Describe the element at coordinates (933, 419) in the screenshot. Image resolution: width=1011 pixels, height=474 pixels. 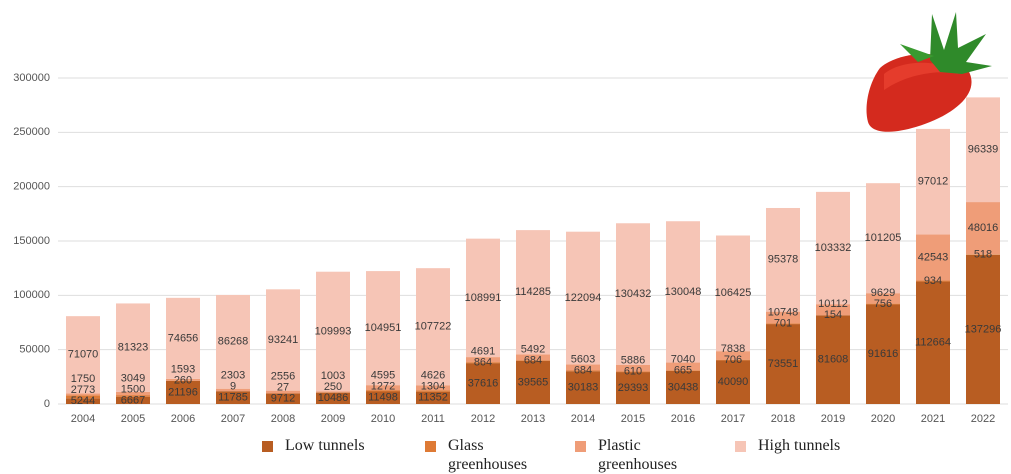
I see `x-tick-label: 2021` at that location.